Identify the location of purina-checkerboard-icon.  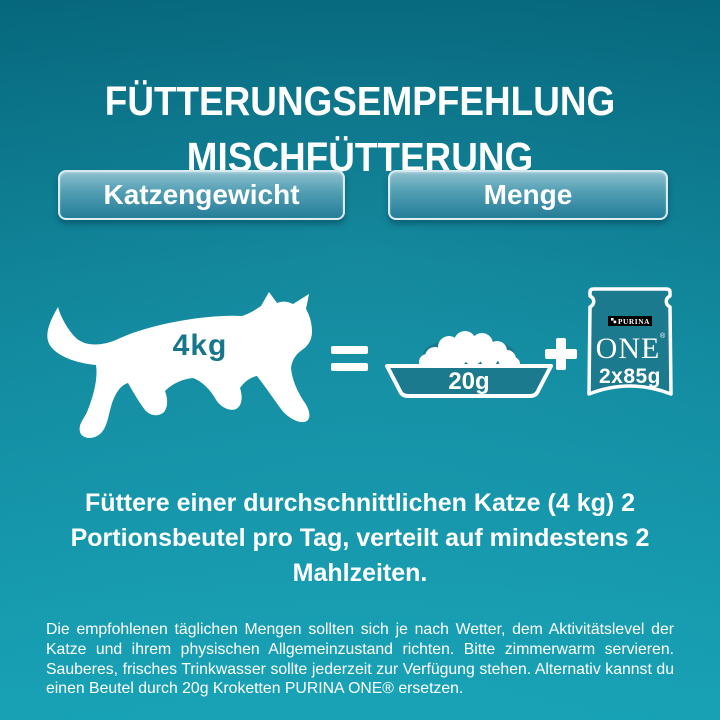
(614, 321).